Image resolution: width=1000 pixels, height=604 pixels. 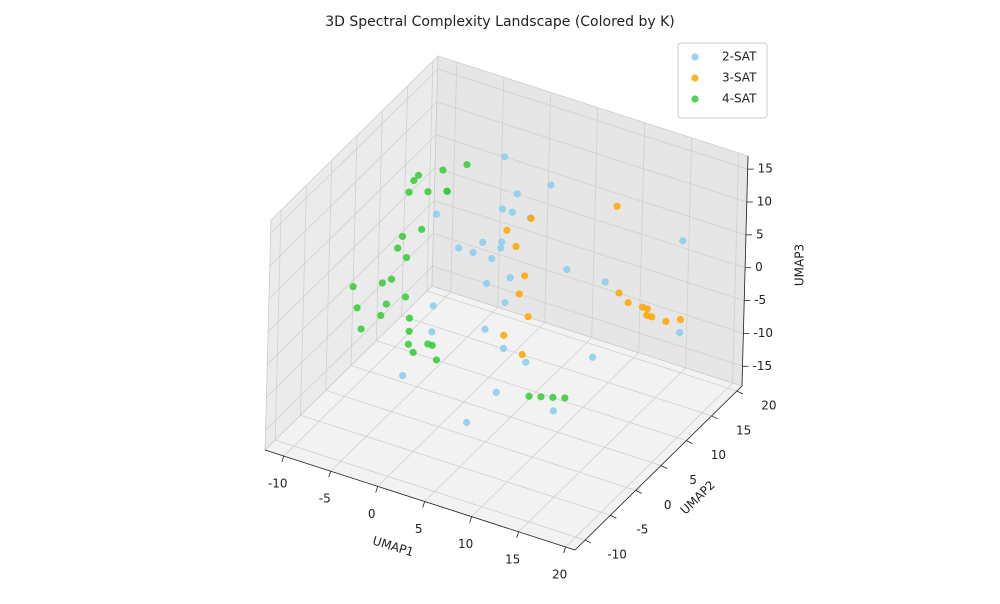 What do you see at coordinates (759, 267) in the screenshot?
I see `z-tick-label: 0` at bounding box center [759, 267].